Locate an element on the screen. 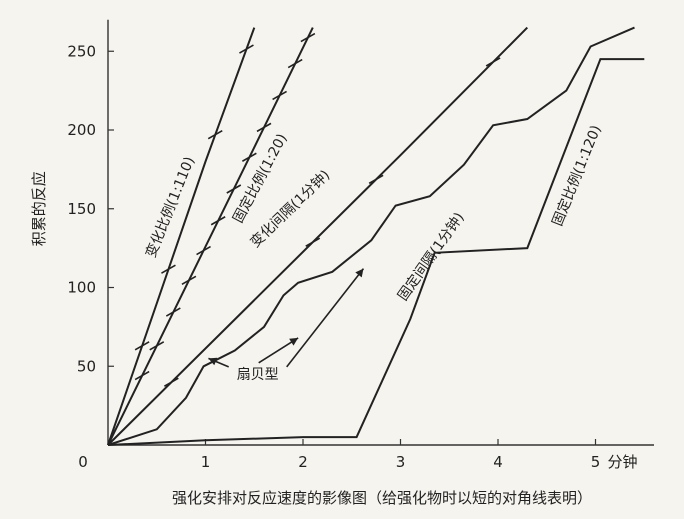  y-axis-title: 积累的反应 is located at coordinates (39, 208).